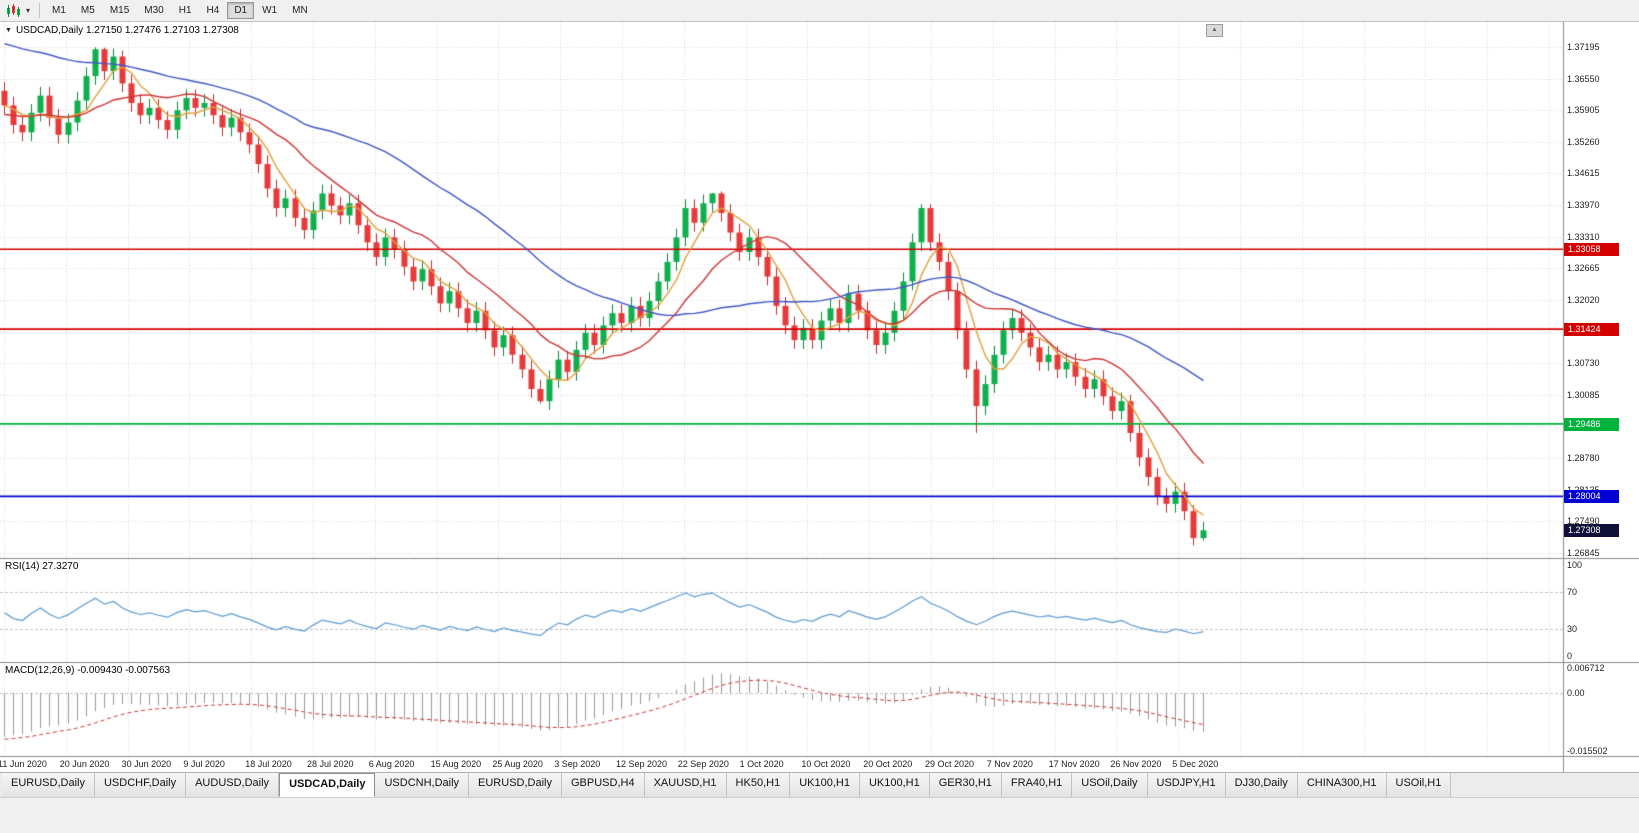  Describe the element at coordinates (1572, 628) in the screenshot. I see `rsi-axis-label: 30` at that location.